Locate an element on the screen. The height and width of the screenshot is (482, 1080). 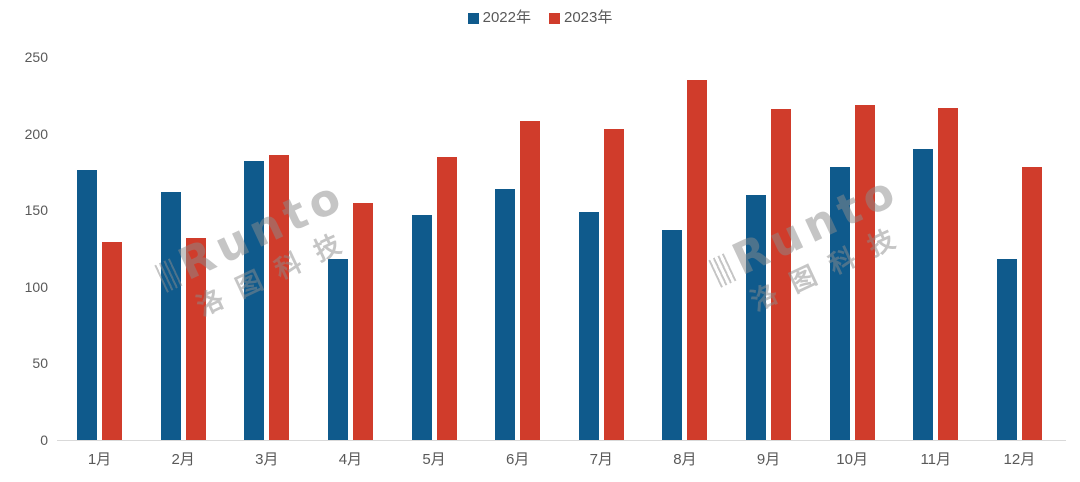
x-label-7月: 7月 is located at coordinates (601, 459).